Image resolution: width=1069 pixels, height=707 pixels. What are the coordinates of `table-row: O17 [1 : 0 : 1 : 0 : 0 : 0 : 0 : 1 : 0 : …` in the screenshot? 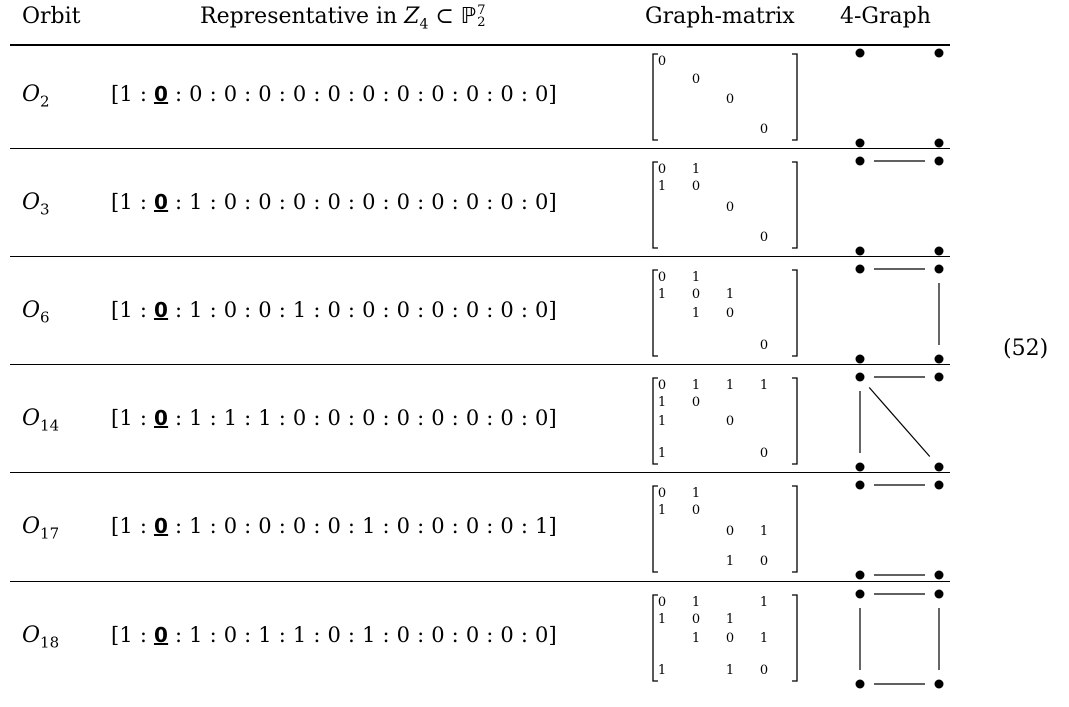 It's located at (480, 532).